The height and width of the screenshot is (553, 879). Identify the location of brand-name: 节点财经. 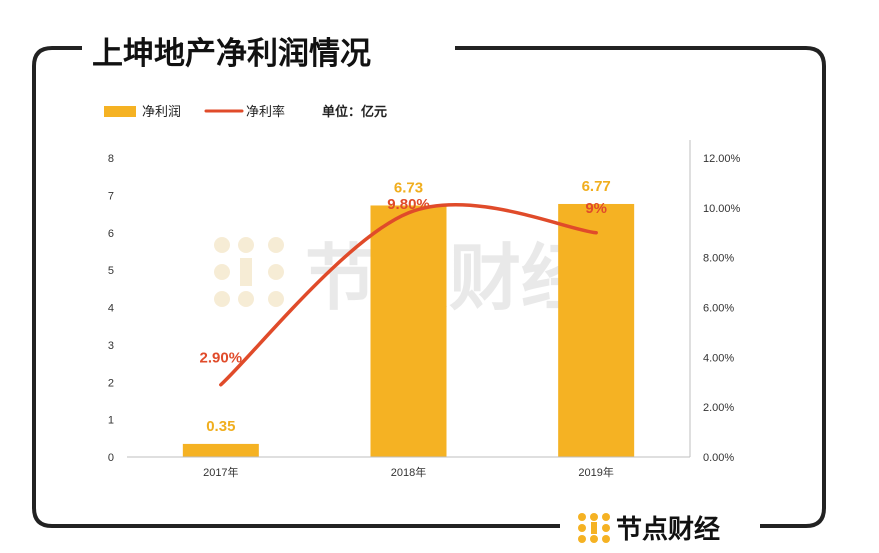
(668, 529).